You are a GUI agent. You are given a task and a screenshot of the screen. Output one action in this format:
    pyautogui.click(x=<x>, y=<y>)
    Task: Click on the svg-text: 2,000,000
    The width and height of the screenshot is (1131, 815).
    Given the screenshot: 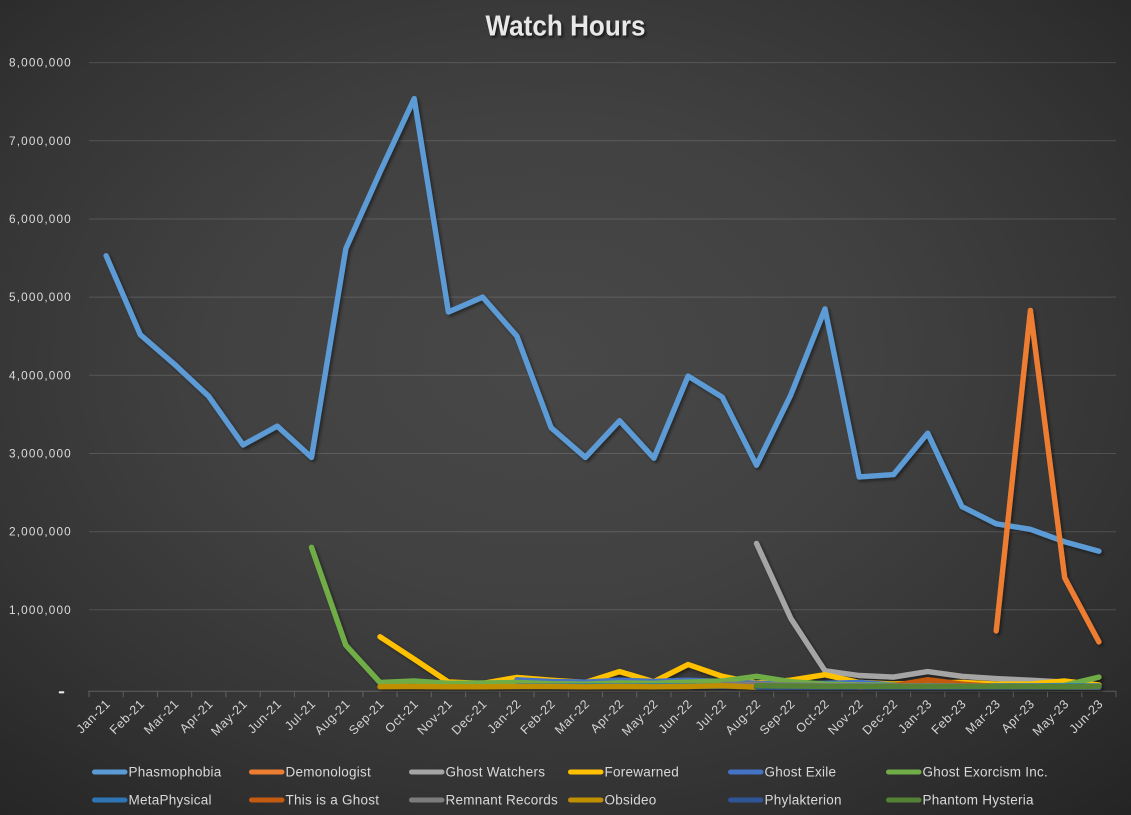 What is the action you would take?
    pyautogui.click(x=40, y=532)
    